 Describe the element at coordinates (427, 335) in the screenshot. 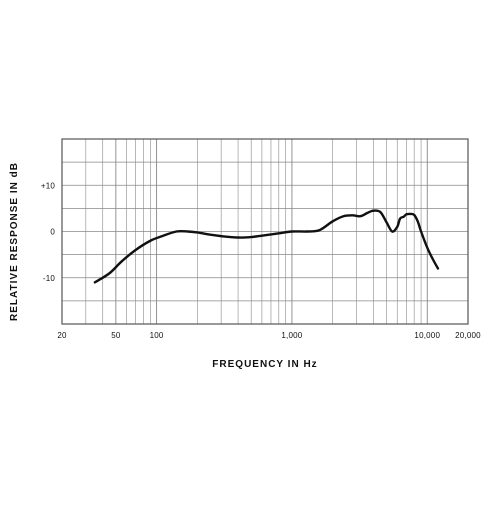

I see `x-tick-label: 10,000` at that location.